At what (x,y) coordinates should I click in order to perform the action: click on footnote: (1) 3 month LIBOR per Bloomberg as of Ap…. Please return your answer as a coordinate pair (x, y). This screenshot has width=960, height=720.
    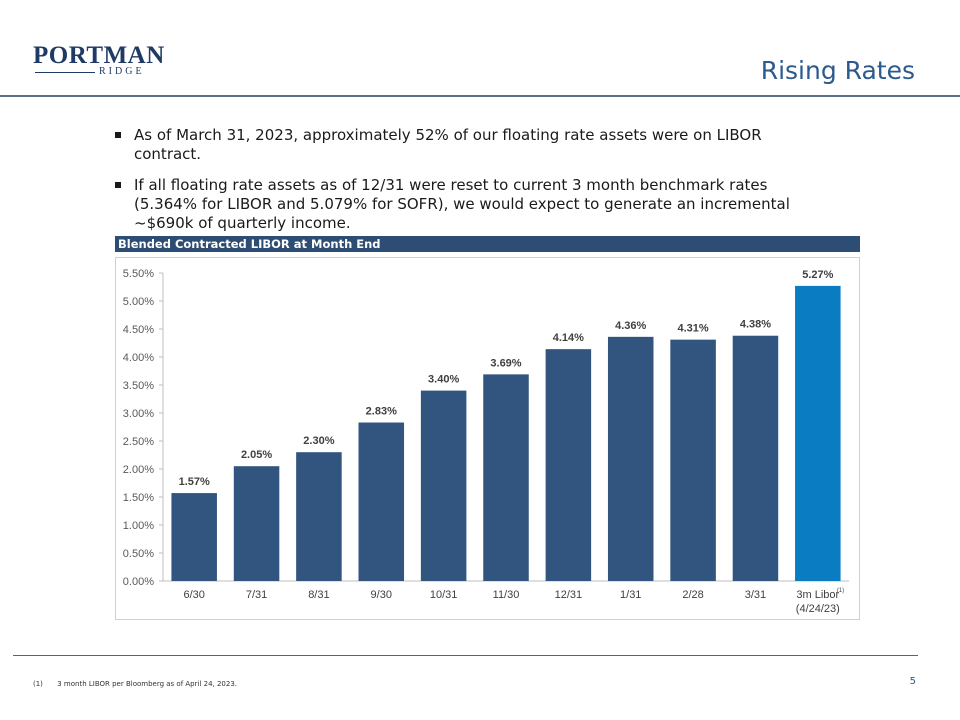
    Looking at the image, I should click on (135, 684).